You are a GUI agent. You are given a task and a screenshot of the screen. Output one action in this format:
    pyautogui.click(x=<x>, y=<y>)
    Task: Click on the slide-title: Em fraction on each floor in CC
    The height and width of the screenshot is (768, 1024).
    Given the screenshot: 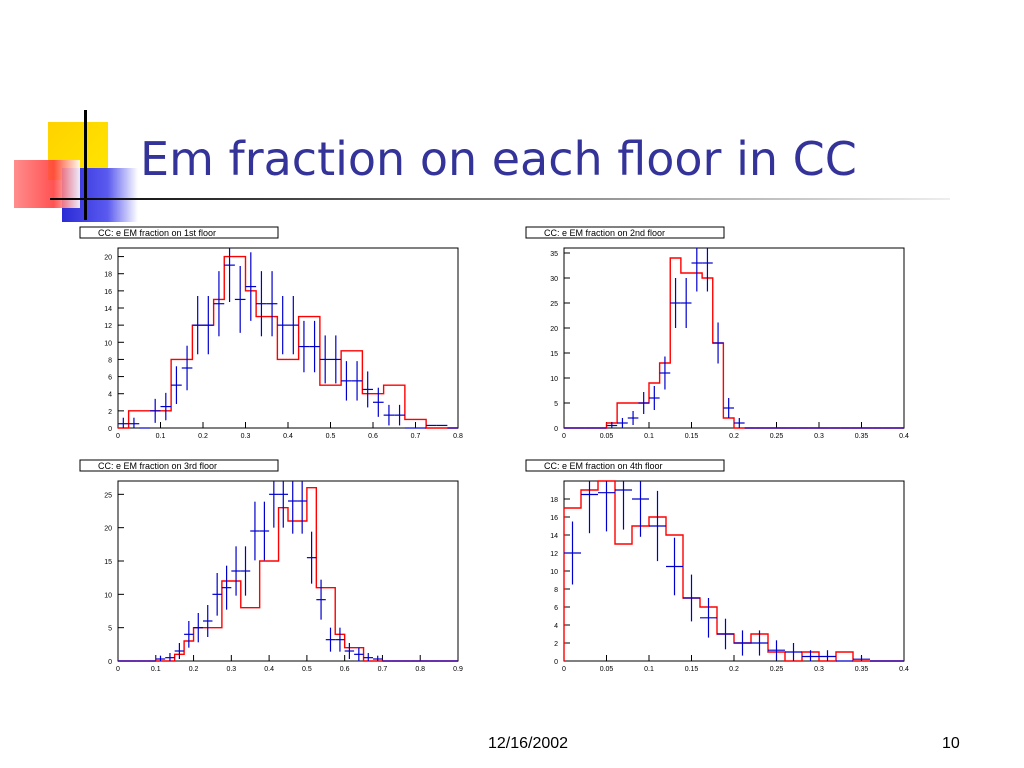 What is the action you would take?
    pyautogui.click(x=498, y=159)
    